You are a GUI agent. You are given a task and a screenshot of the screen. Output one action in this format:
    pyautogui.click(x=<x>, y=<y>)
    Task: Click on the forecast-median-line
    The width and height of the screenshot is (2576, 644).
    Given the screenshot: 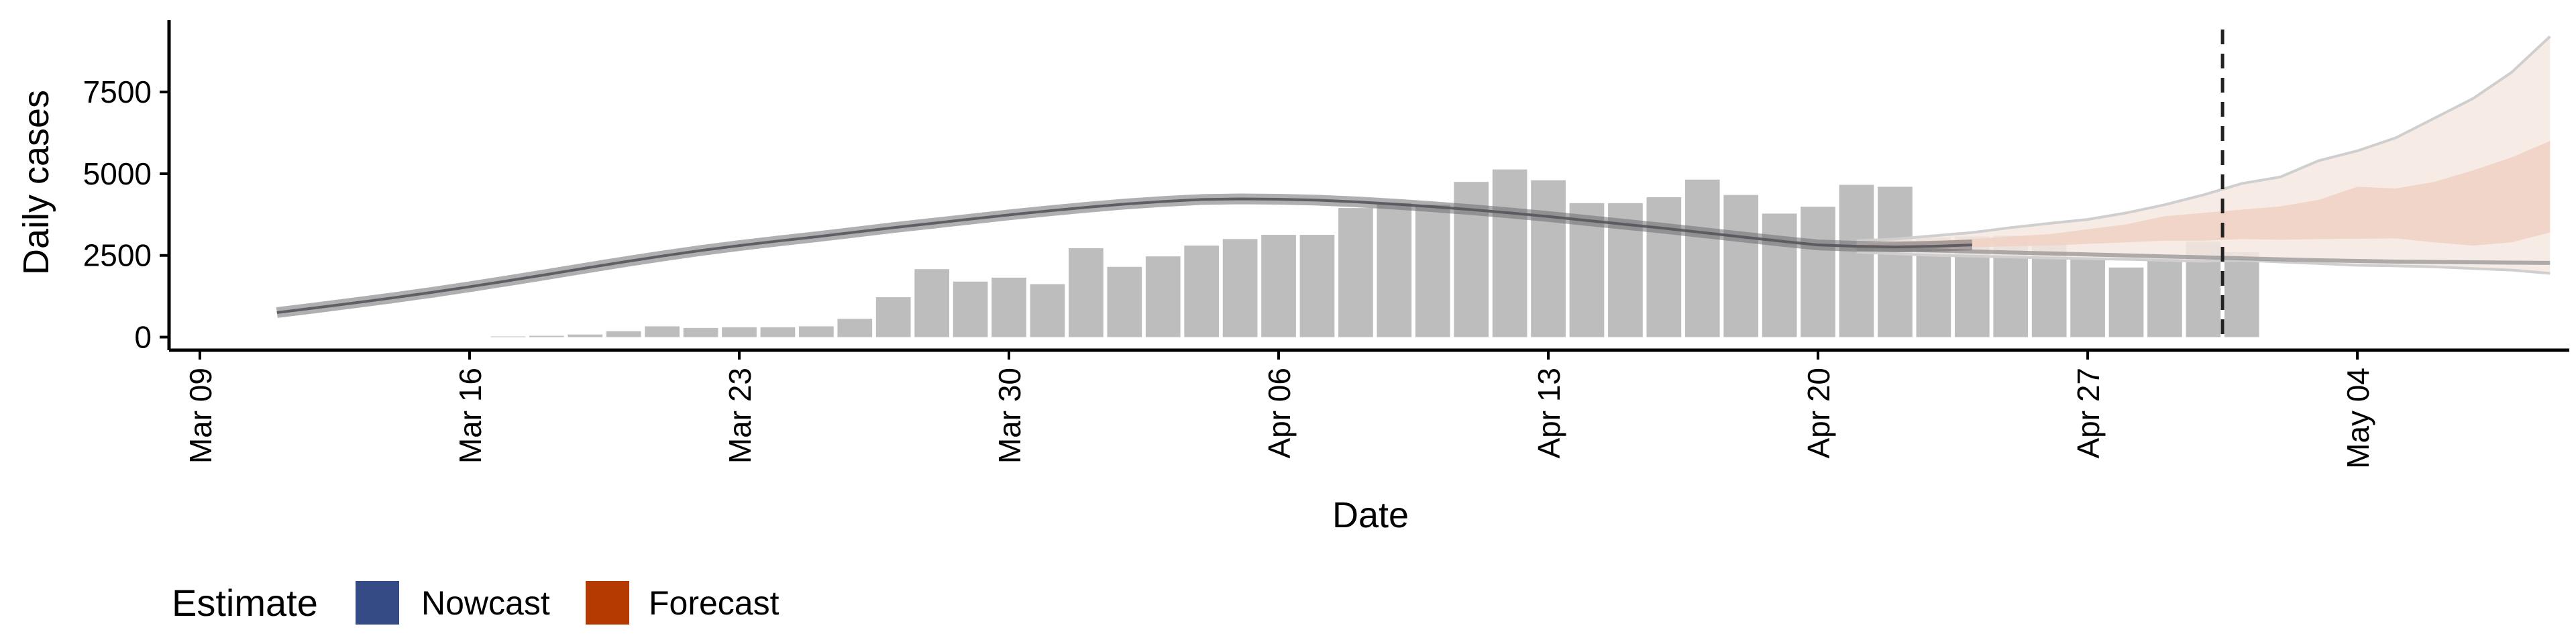 What is the action you would take?
    pyautogui.click(x=2203, y=255)
    